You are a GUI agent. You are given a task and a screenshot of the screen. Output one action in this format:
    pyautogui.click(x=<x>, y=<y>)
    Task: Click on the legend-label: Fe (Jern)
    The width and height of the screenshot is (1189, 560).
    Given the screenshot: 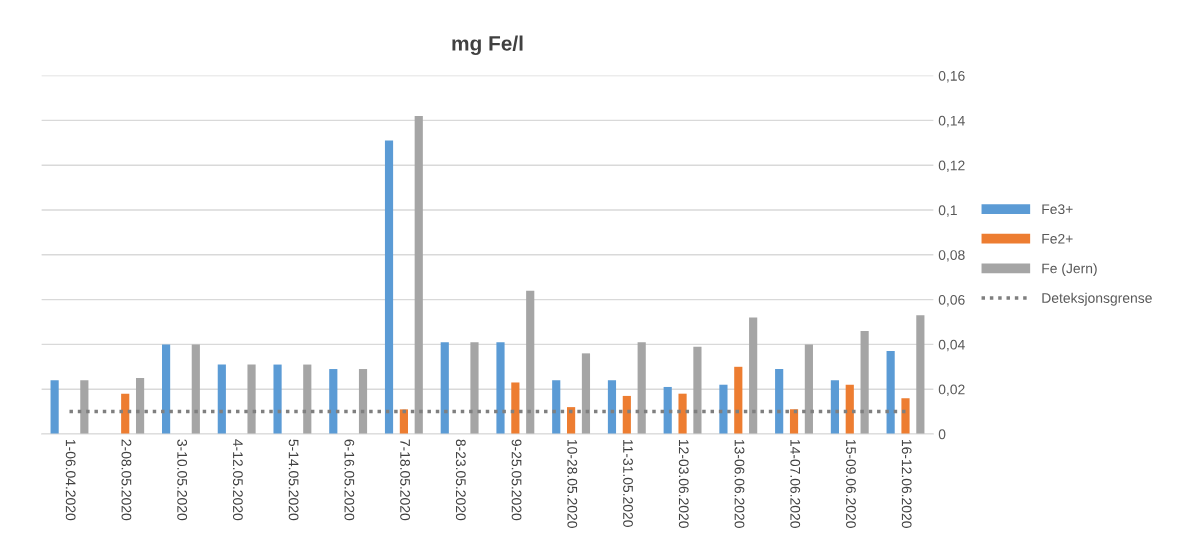 What is the action you would take?
    pyautogui.click(x=1069, y=270)
    